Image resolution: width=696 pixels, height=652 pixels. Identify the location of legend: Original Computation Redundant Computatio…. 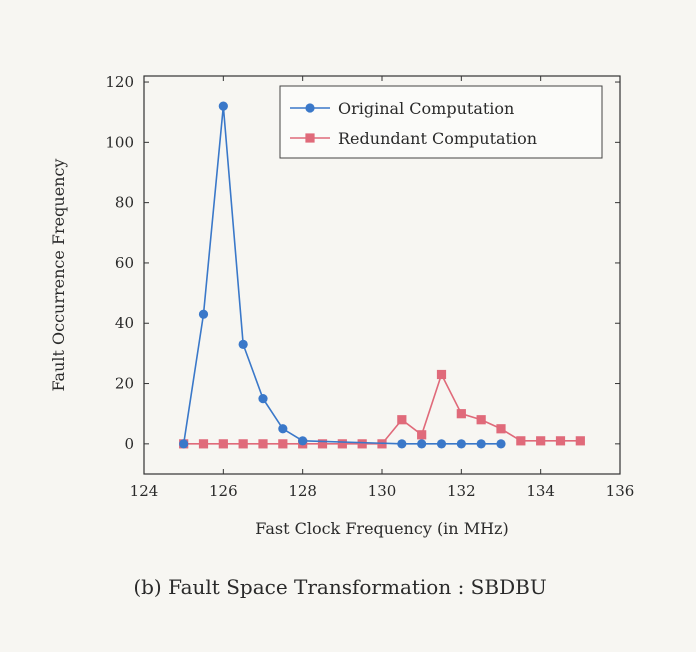
(441, 122).